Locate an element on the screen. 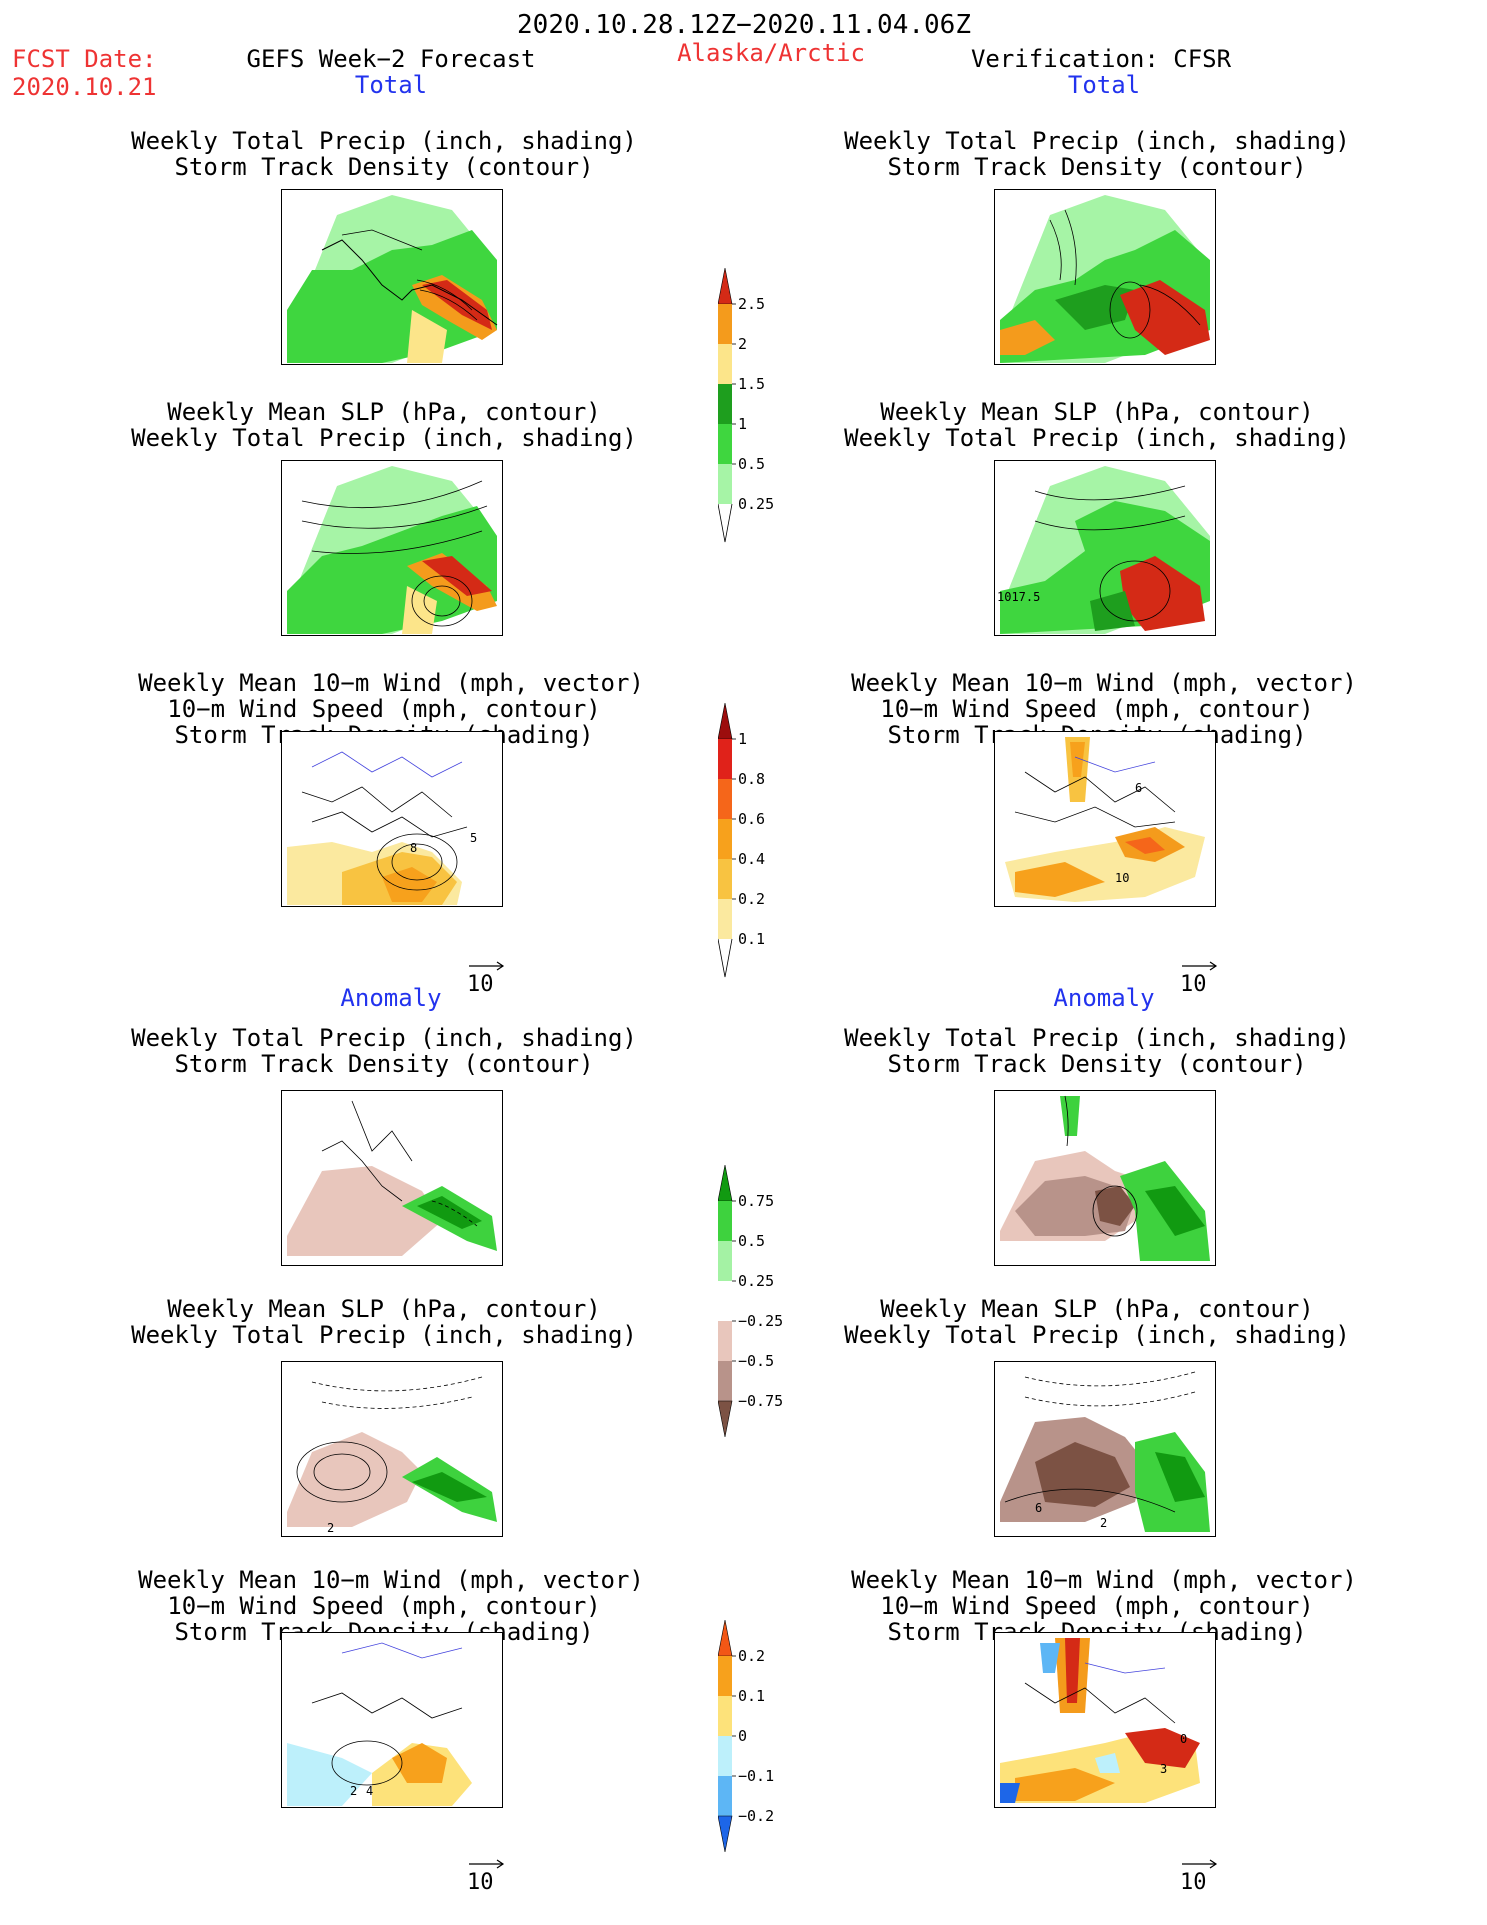  colorbar-label: −0.5 is located at coordinates (756, 1361).